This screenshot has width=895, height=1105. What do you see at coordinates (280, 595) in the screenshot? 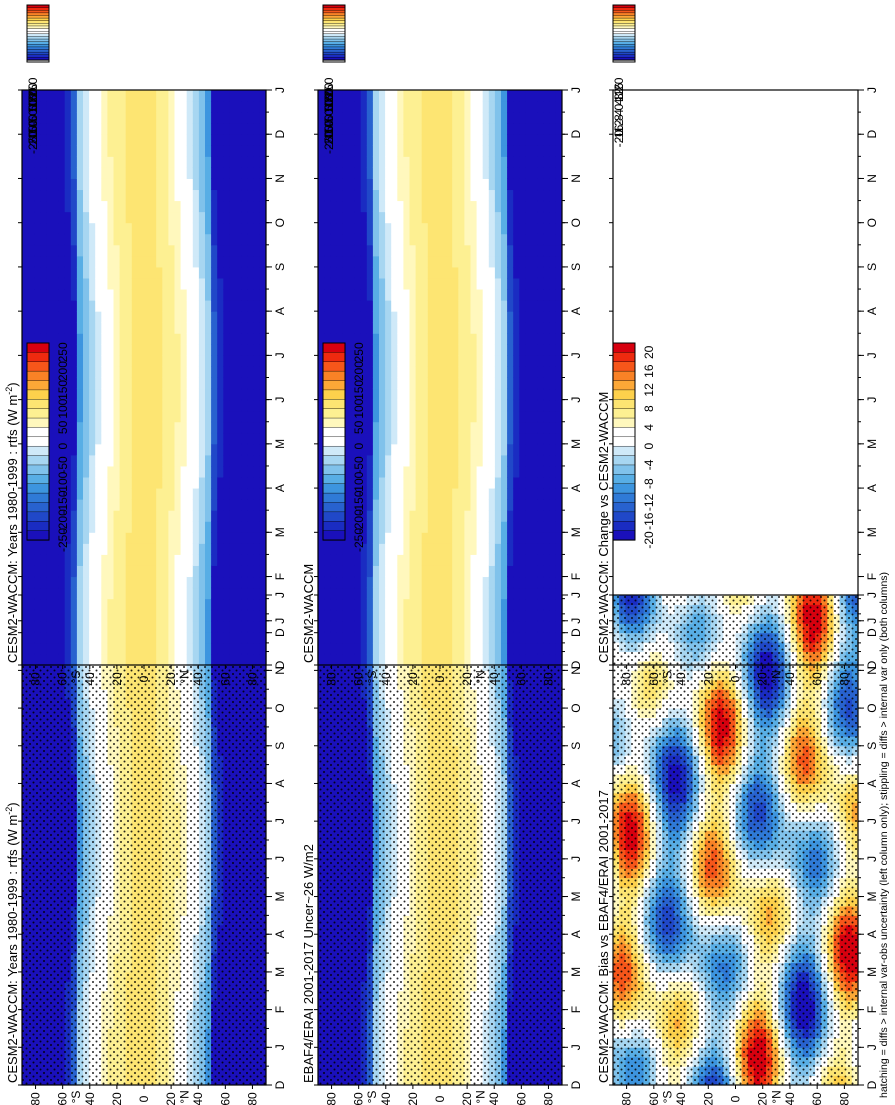
I see `month-label: J` at bounding box center [280, 595].